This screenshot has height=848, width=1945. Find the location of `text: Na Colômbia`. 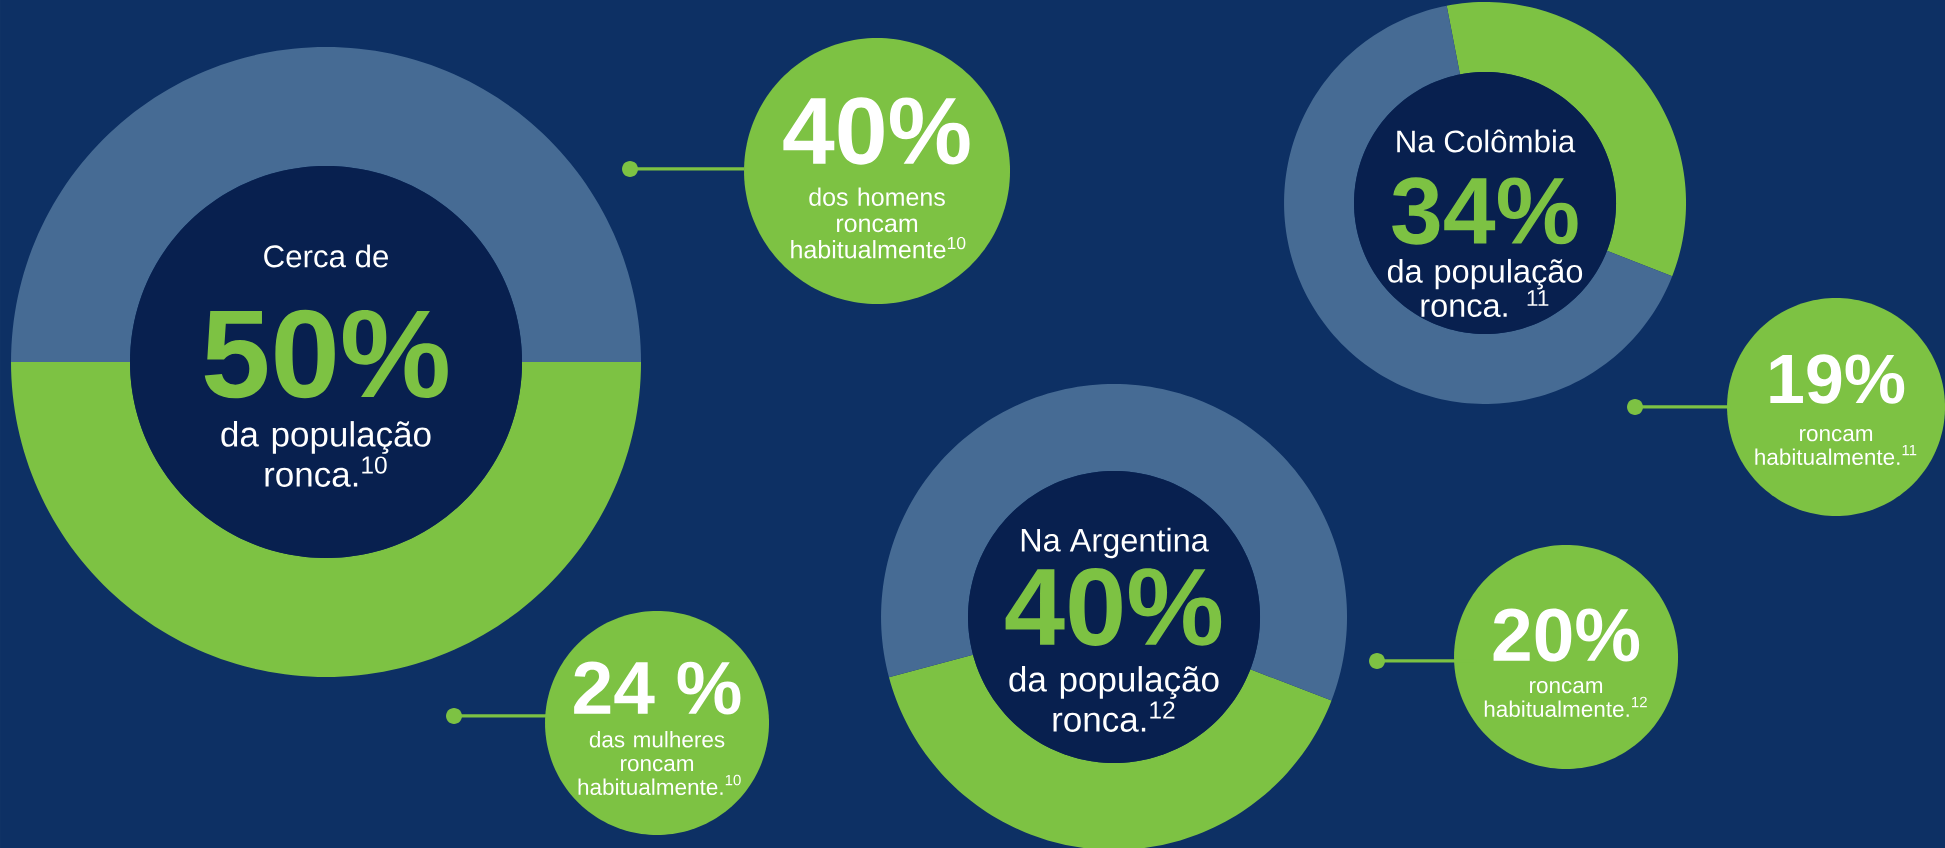

text: Na Colômbia is located at coordinates (1486, 141).